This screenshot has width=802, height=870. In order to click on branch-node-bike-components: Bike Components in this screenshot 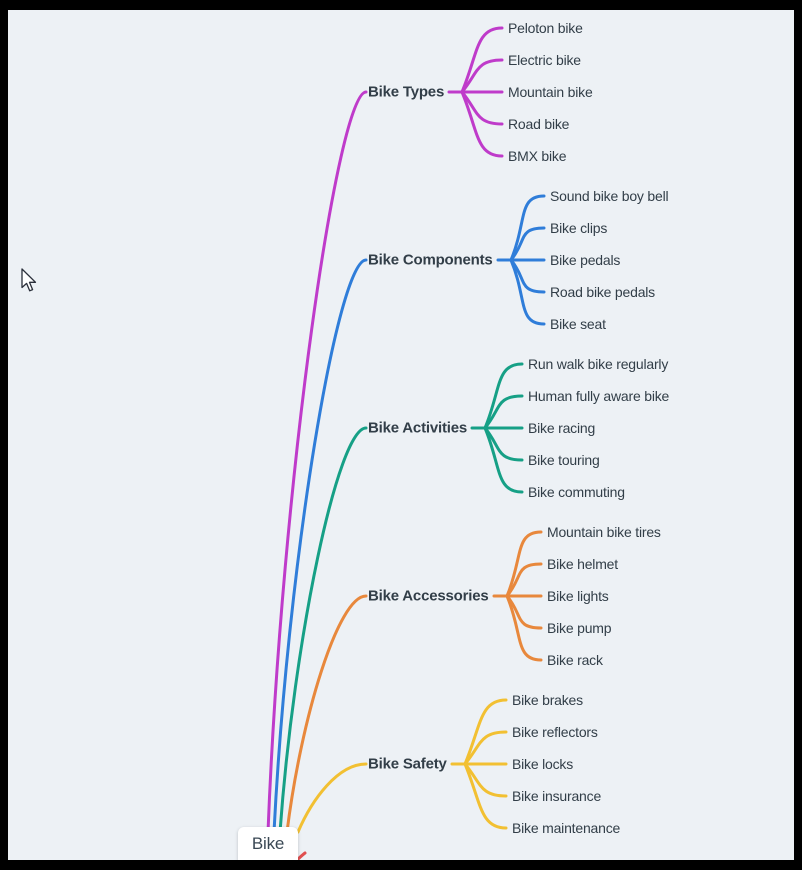, I will do `click(430, 260)`.